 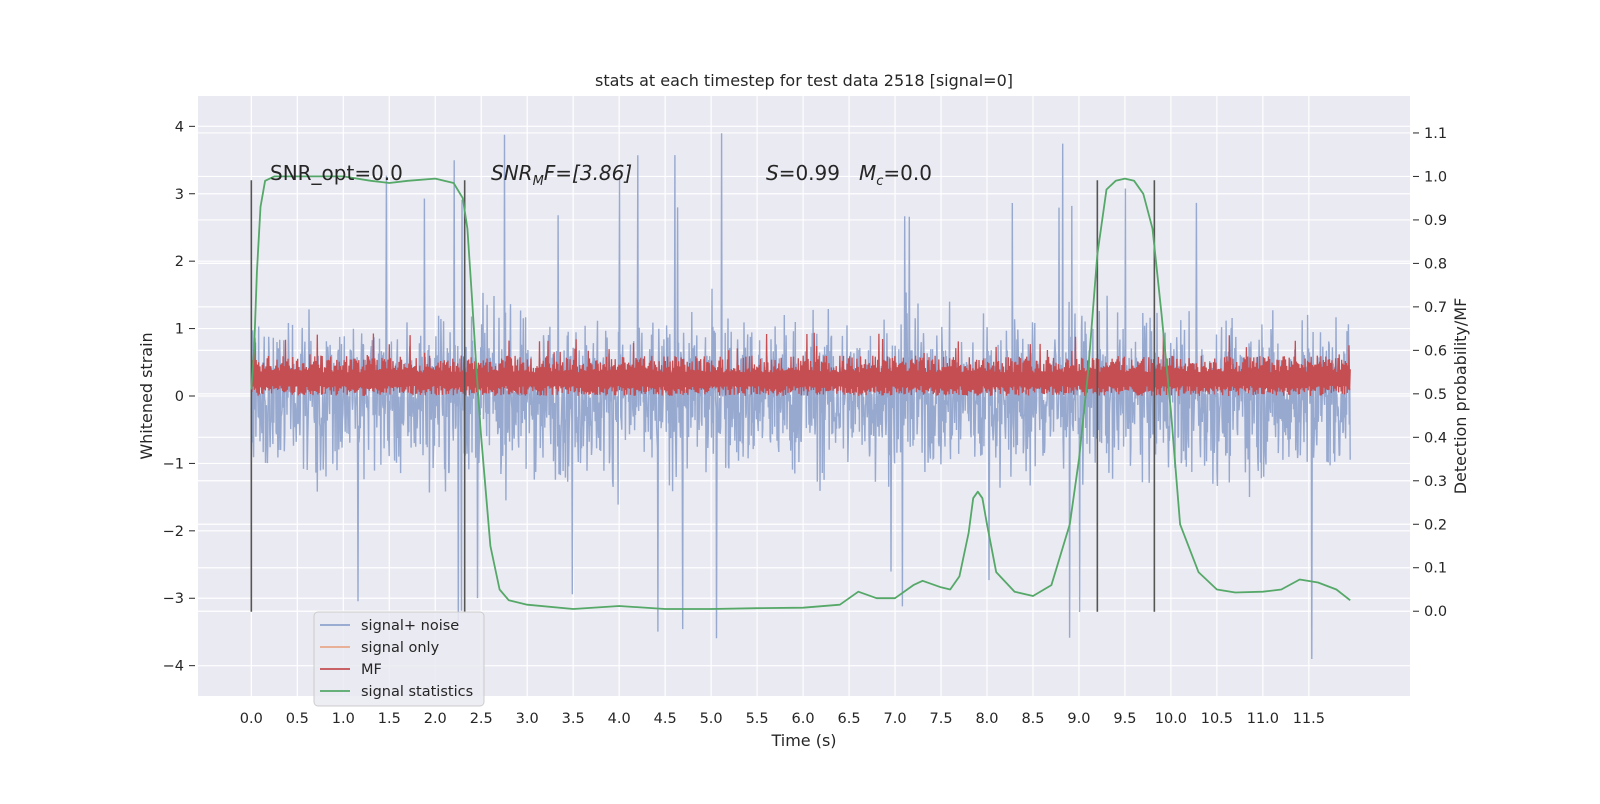 I want to click on annotation-snr-mf-subscript: M, so click(x=538, y=181).